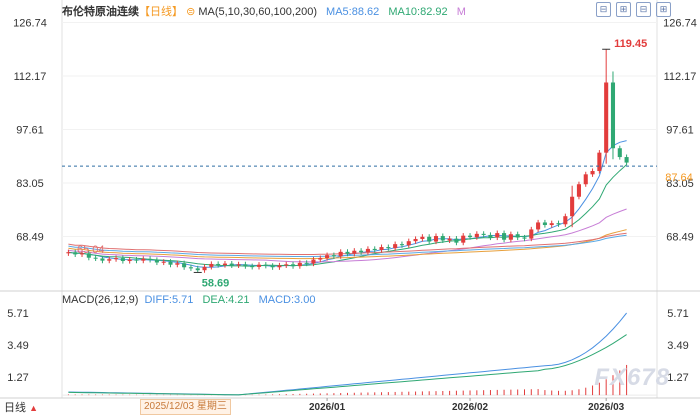 This screenshot has width=700, height=415. I want to click on price-tick-left: 83.05, so click(30, 184).